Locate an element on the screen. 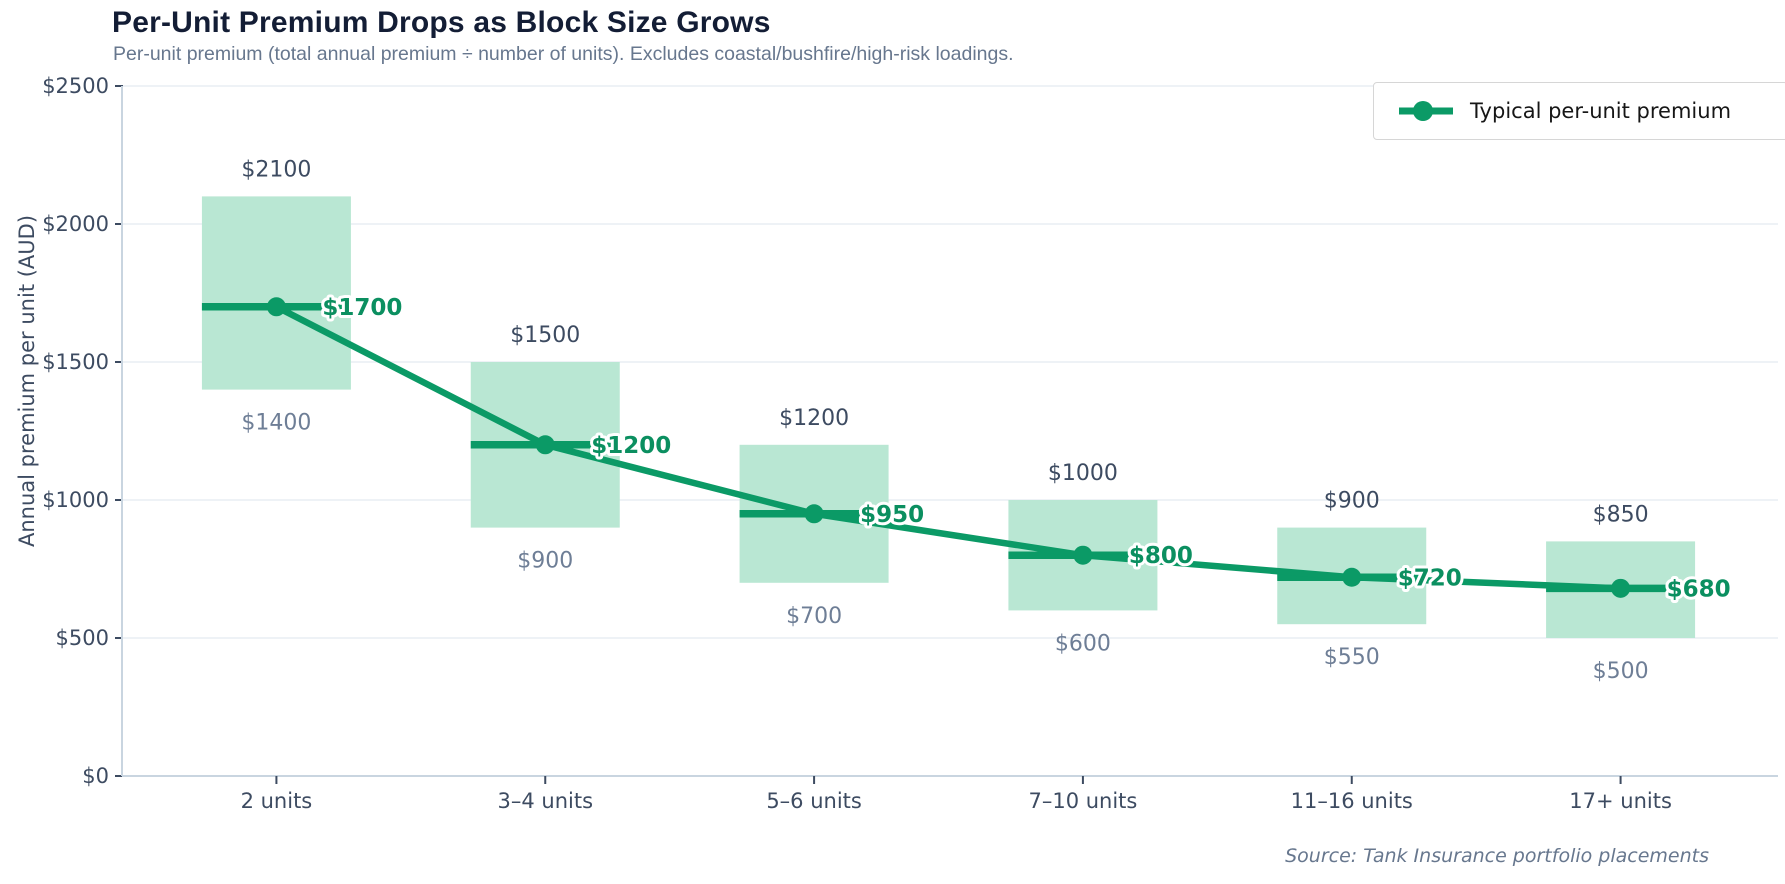 The height and width of the screenshot is (884, 1785). x-category-label: 3–4 units is located at coordinates (545, 801).